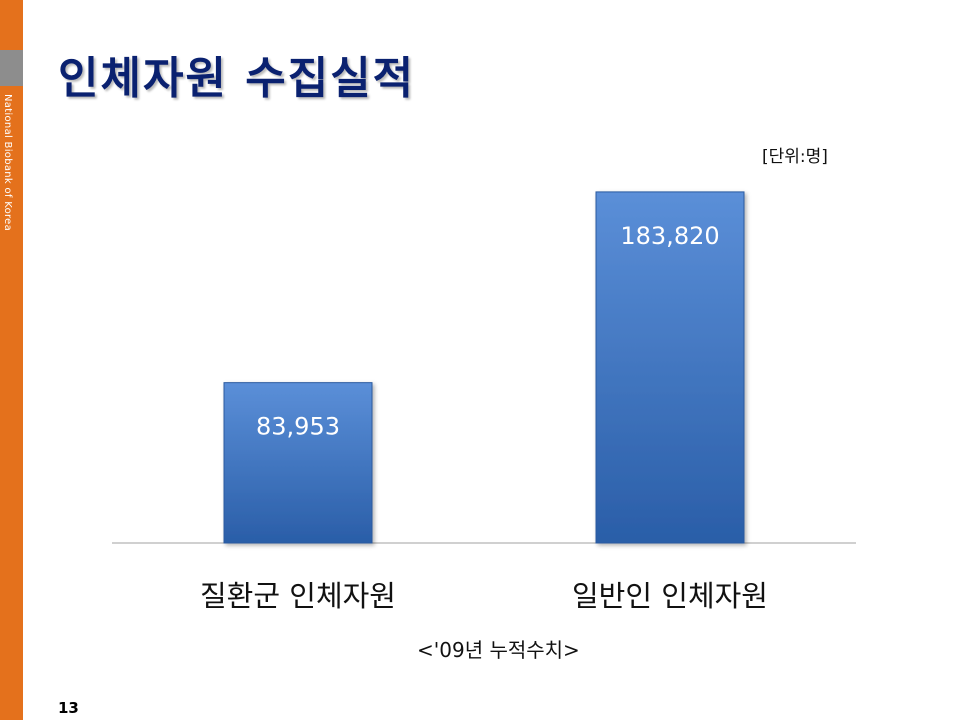 The height and width of the screenshot is (720, 960). What do you see at coordinates (11, 68) in the screenshot?
I see `side-gray-block` at bounding box center [11, 68].